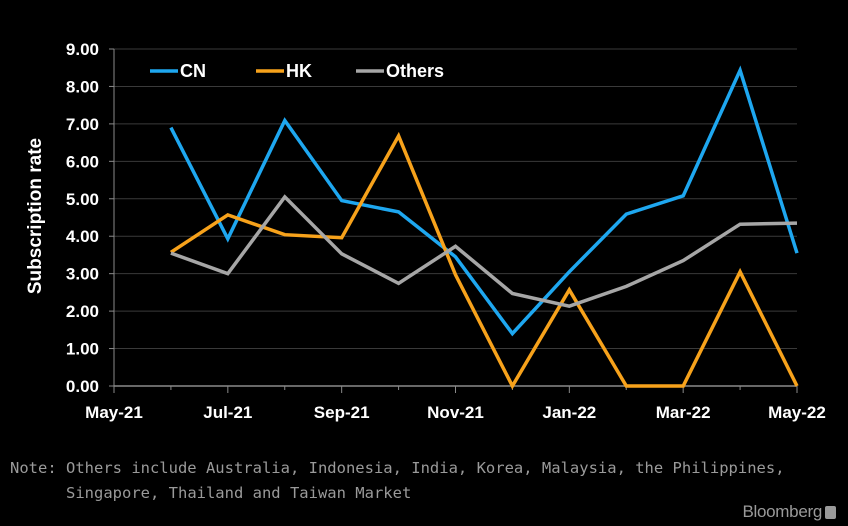  What do you see at coordinates (82, 236) in the screenshot?
I see `y-tick-label: 4.00` at bounding box center [82, 236].